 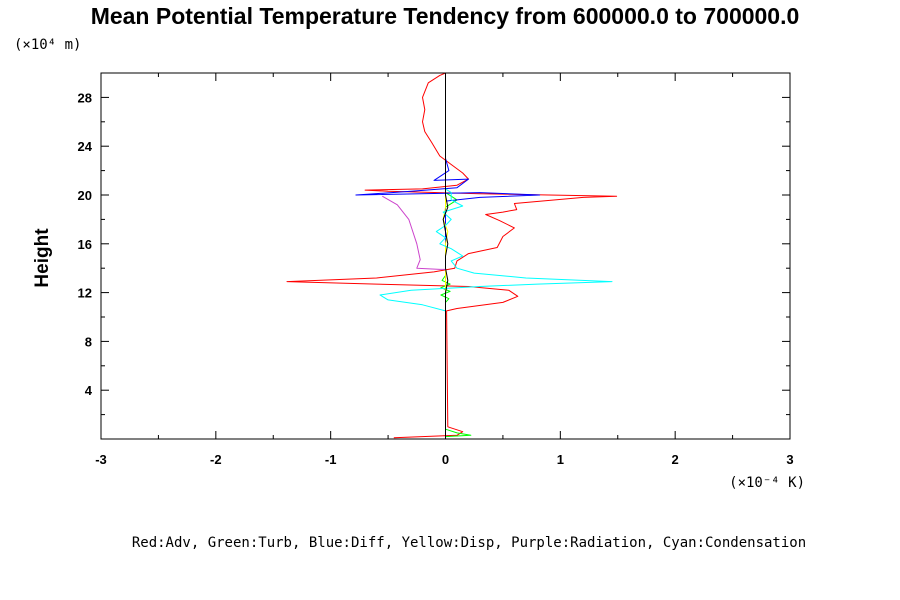 I want to click on x-tick-label: 3, so click(x=789, y=459).